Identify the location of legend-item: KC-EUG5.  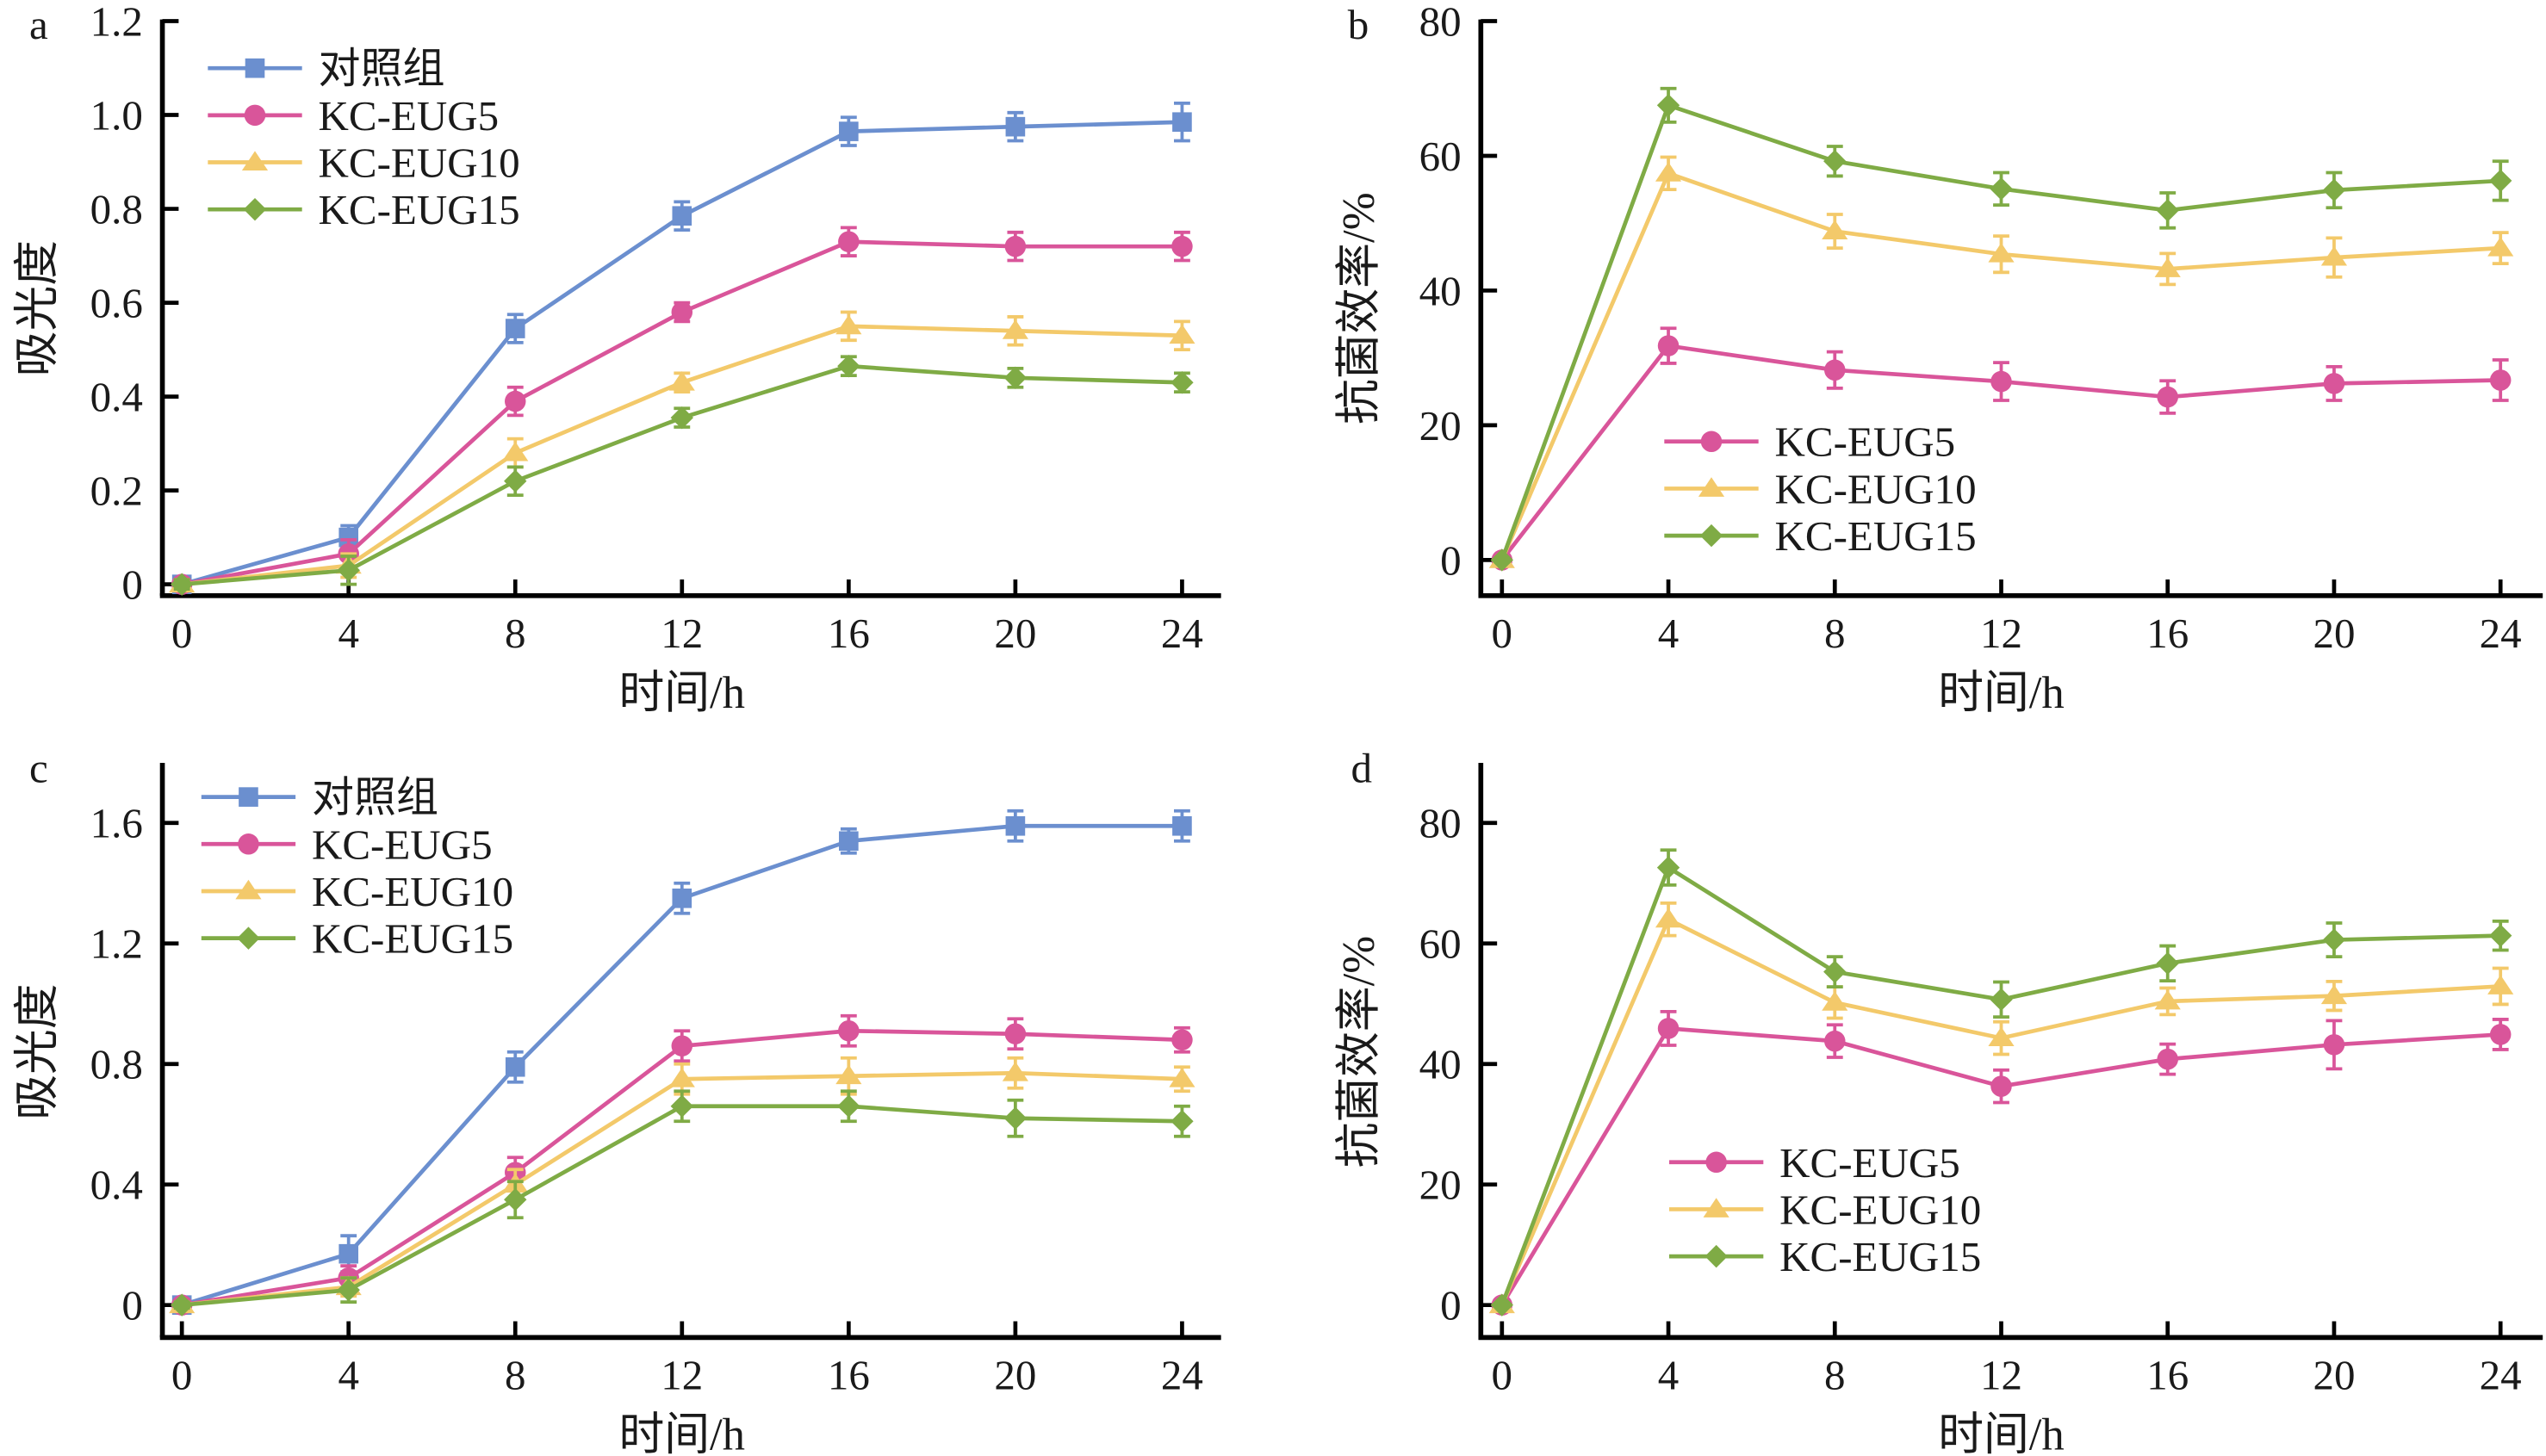
(353, 116).